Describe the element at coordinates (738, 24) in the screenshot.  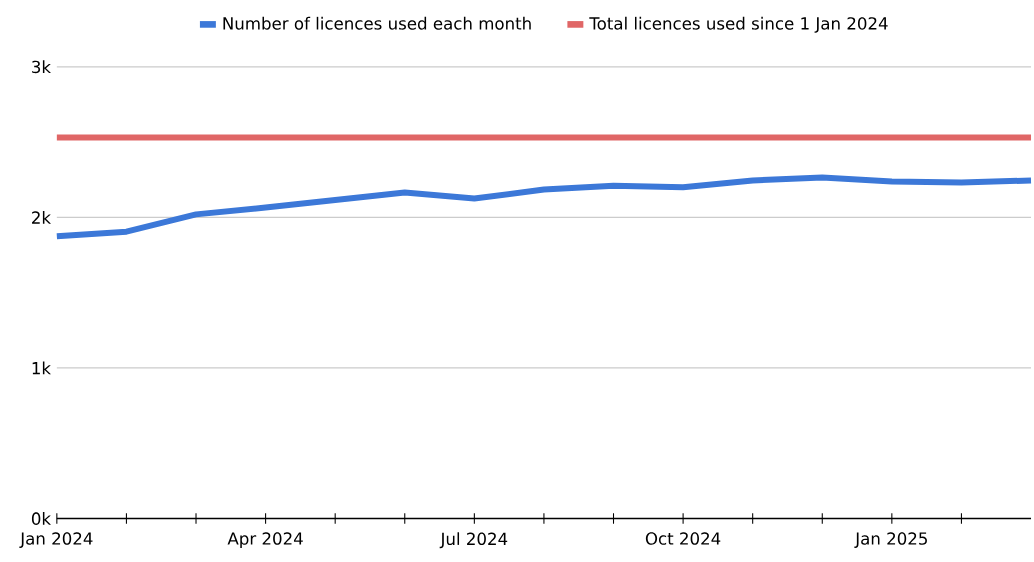
I see `legend-label: Total licences used since 1 Jan 2024` at that location.